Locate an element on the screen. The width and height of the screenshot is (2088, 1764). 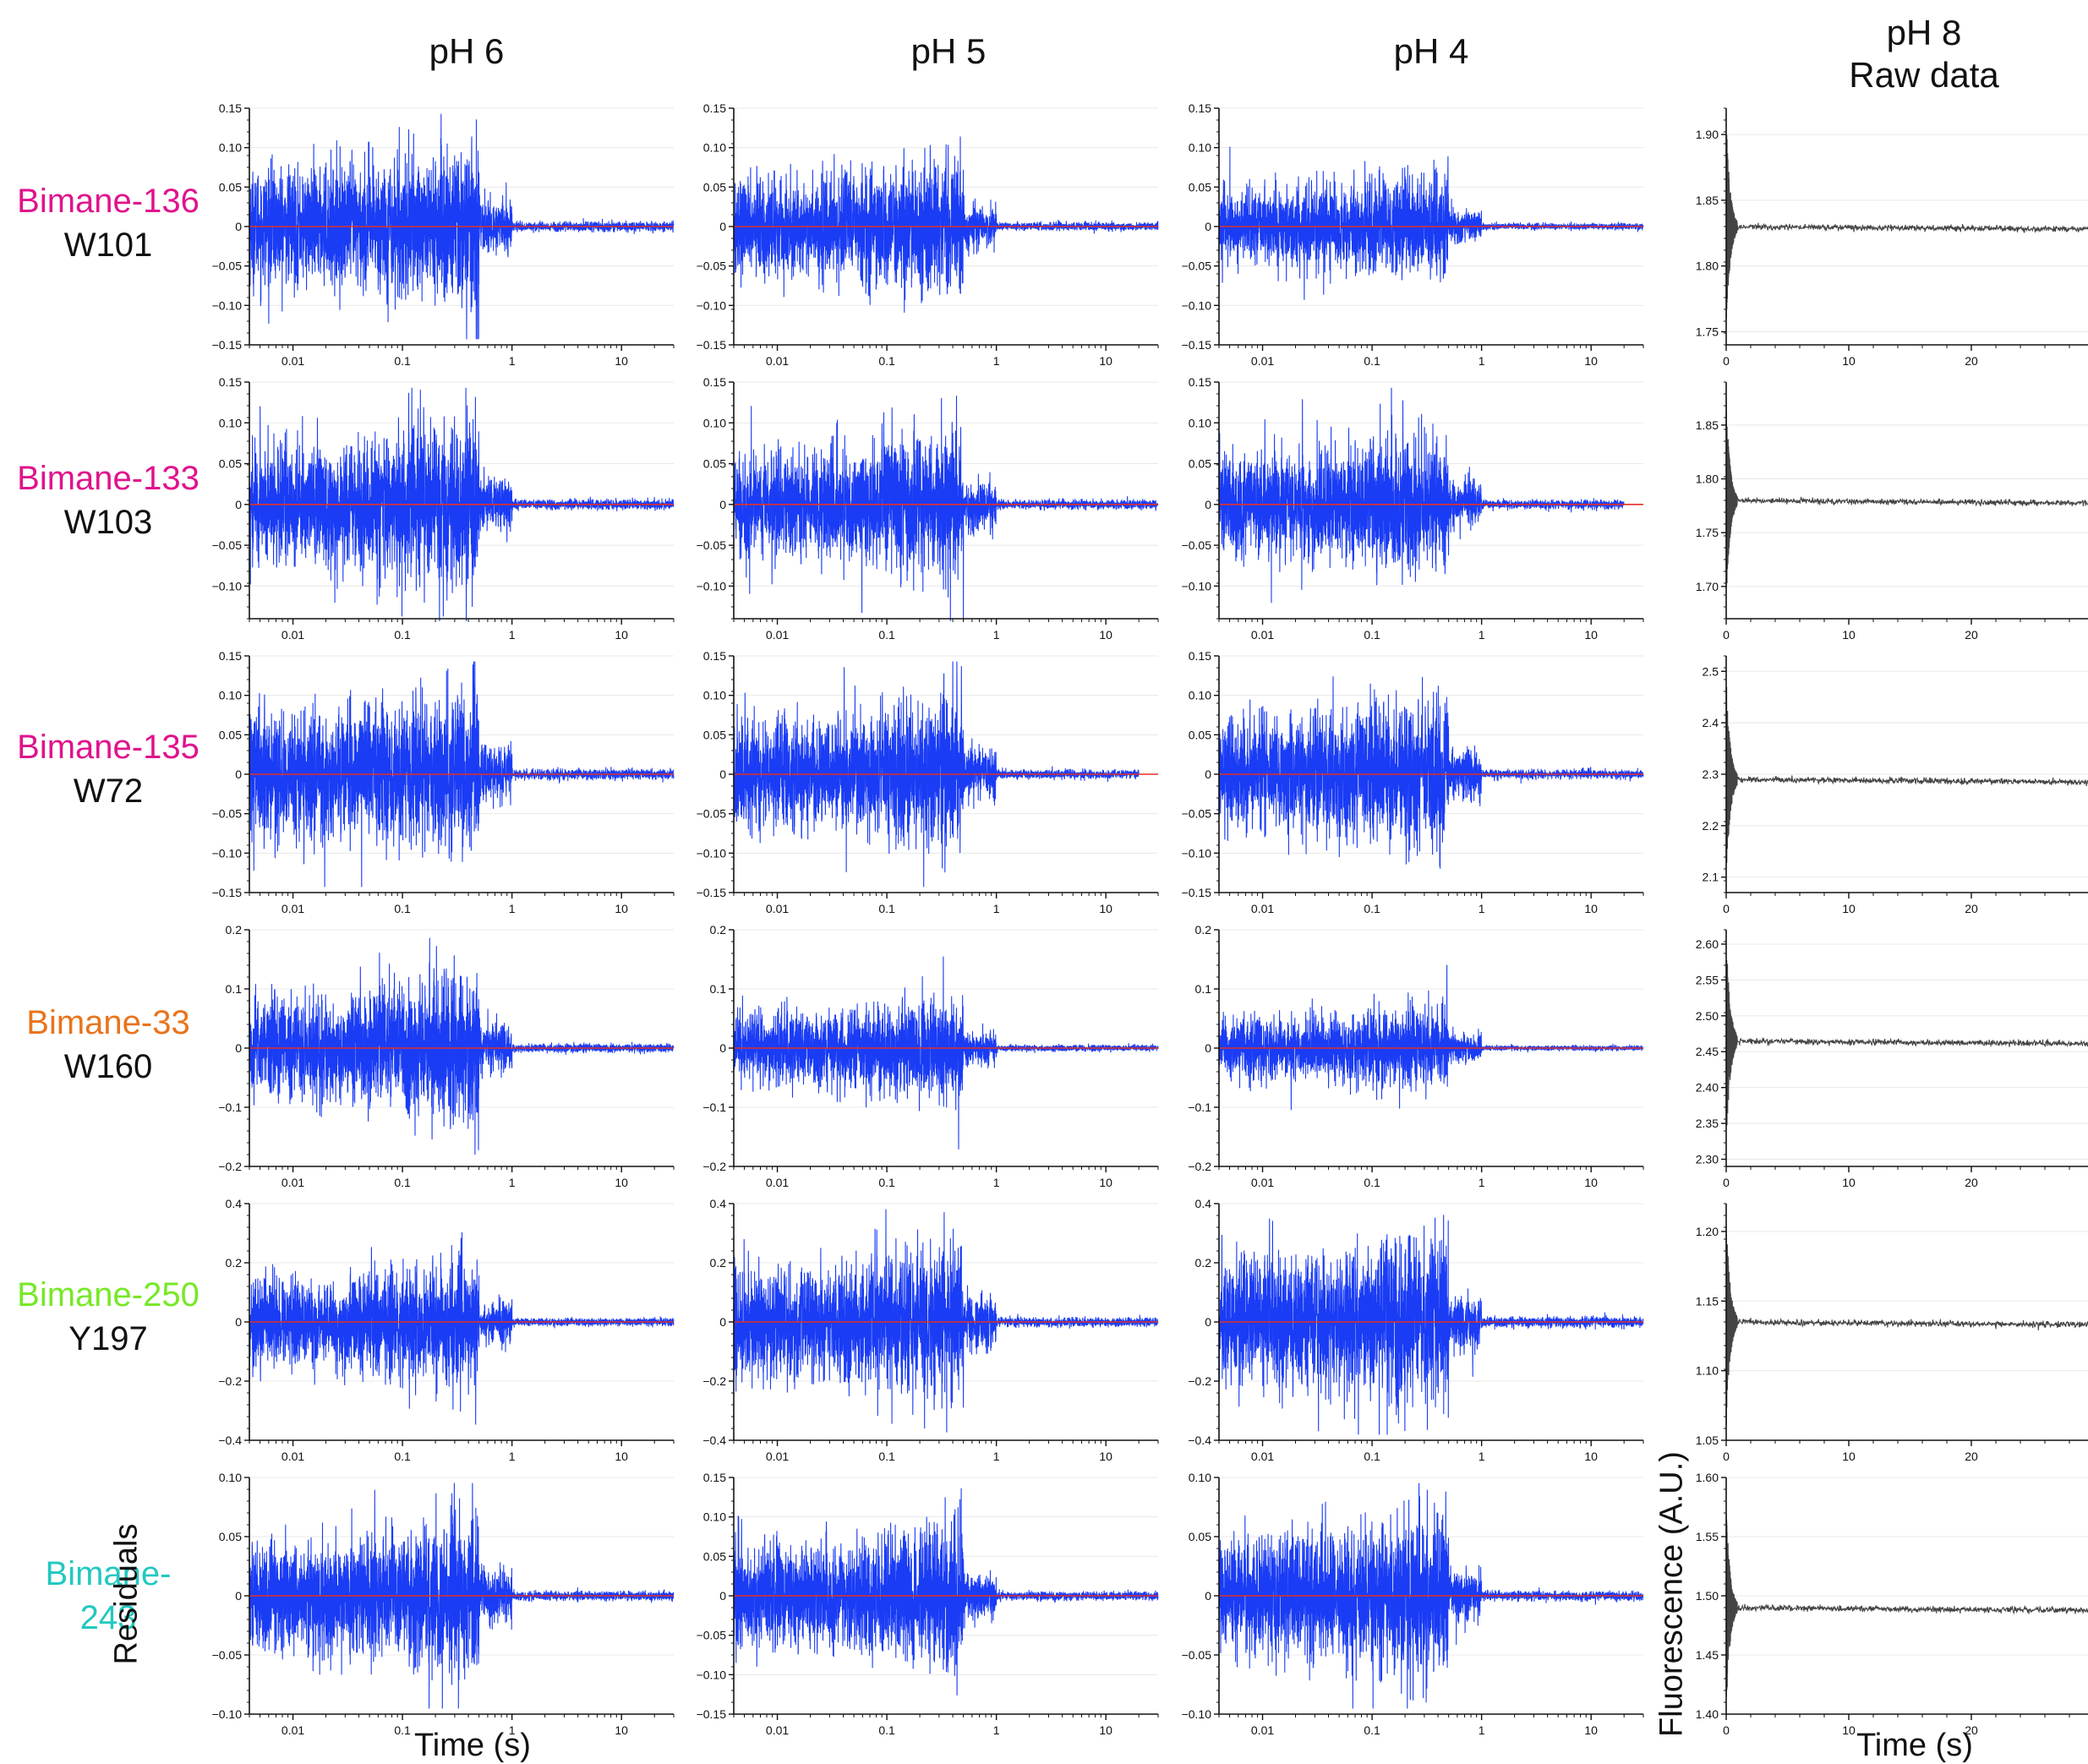
y-tick-label: 2.35 is located at coordinates (1708, 1124).